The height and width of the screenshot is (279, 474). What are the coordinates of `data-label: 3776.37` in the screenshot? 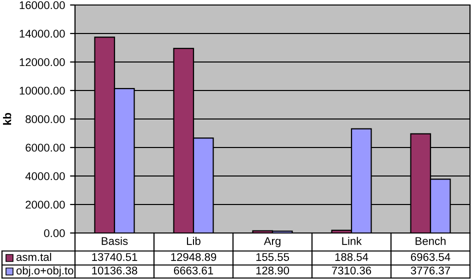 It's located at (430, 270).